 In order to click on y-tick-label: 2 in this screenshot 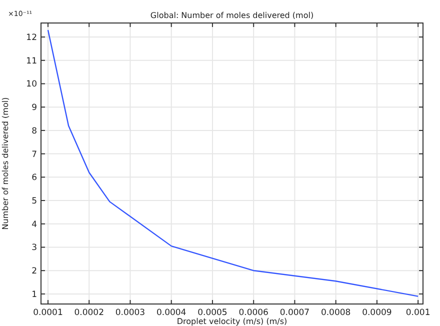, I will do `click(34, 271)`.